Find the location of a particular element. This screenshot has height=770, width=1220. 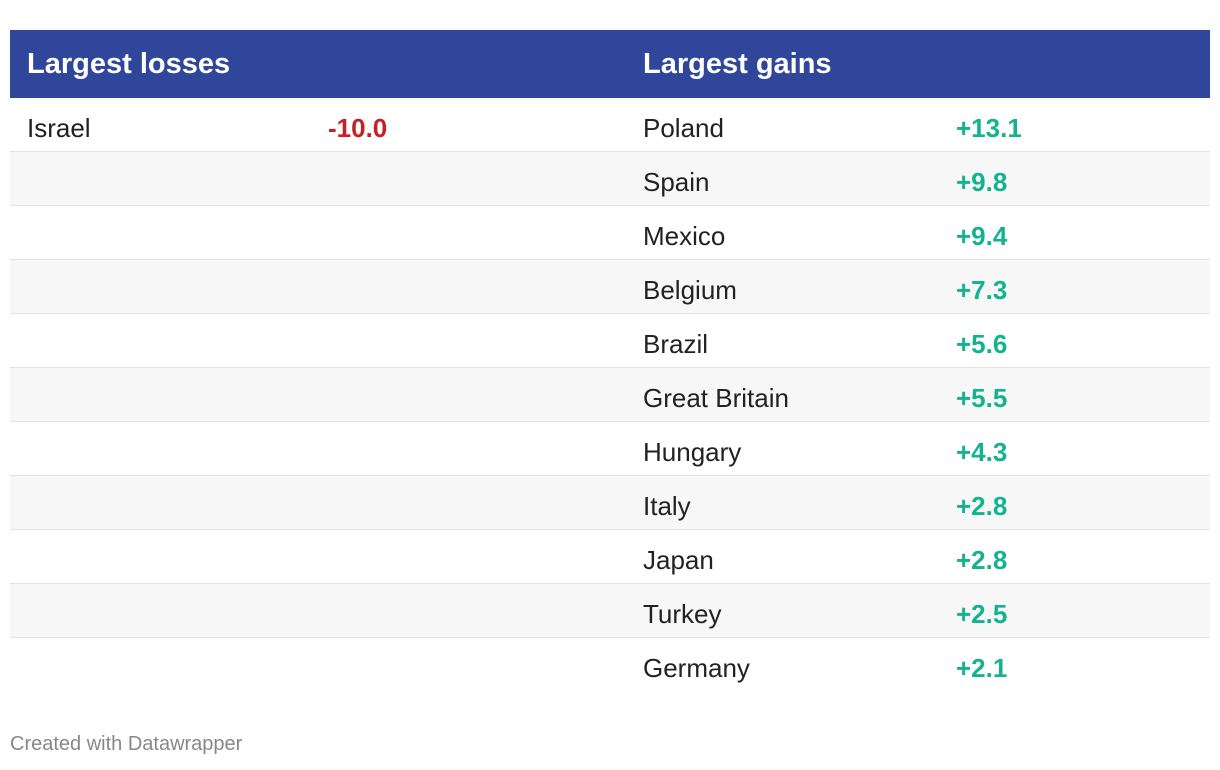

footer-credit: Created with Datawrapper is located at coordinates (126, 744).